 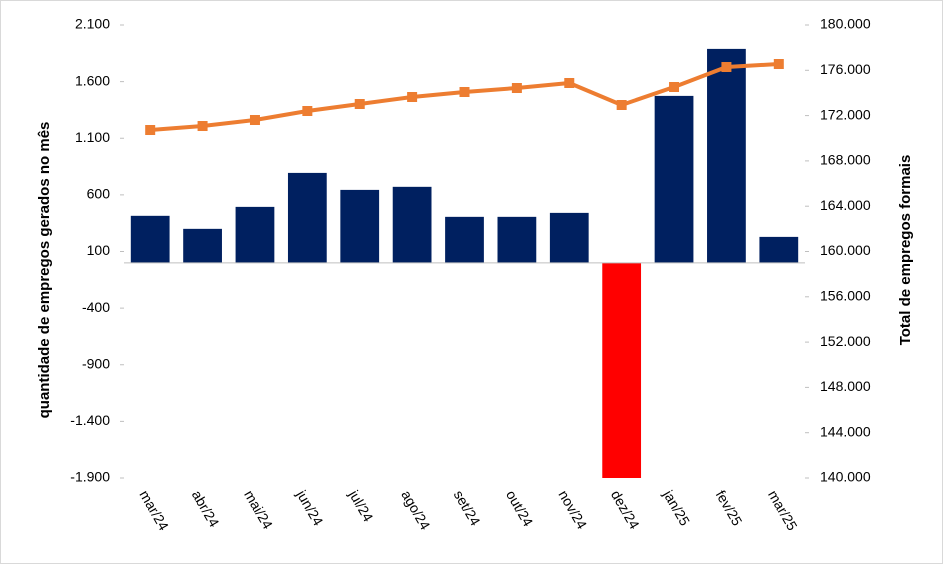 What do you see at coordinates (845, 114) in the screenshot?
I see `y2-tick-label: 172.000` at bounding box center [845, 114].